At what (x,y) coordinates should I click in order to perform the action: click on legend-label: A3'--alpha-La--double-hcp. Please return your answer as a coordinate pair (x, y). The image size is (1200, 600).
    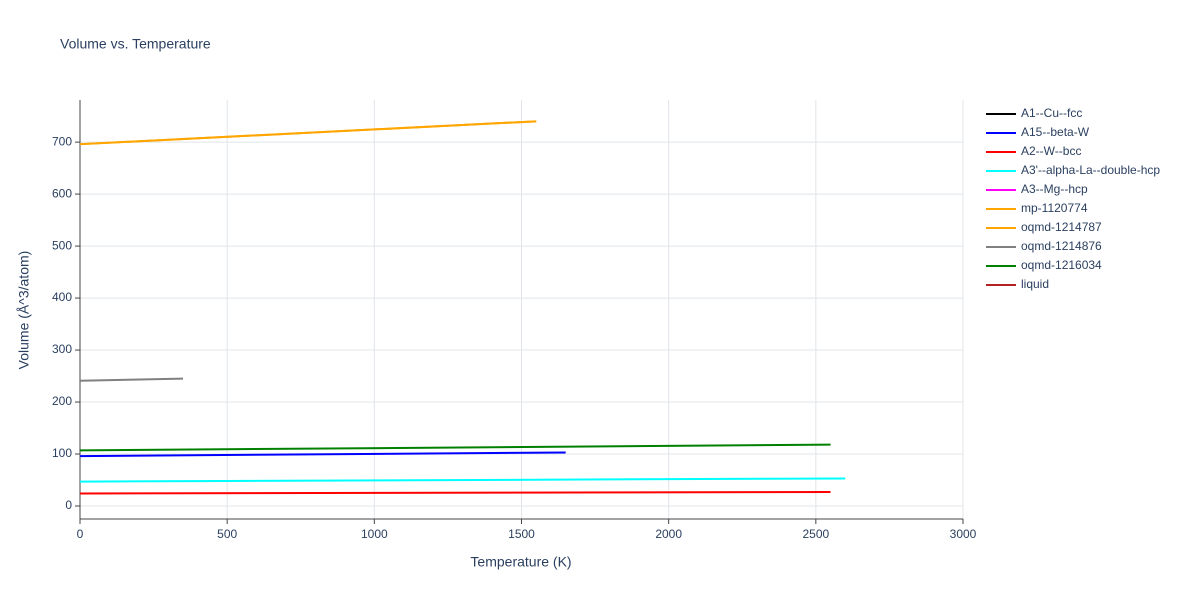
    Looking at the image, I should click on (1090, 170).